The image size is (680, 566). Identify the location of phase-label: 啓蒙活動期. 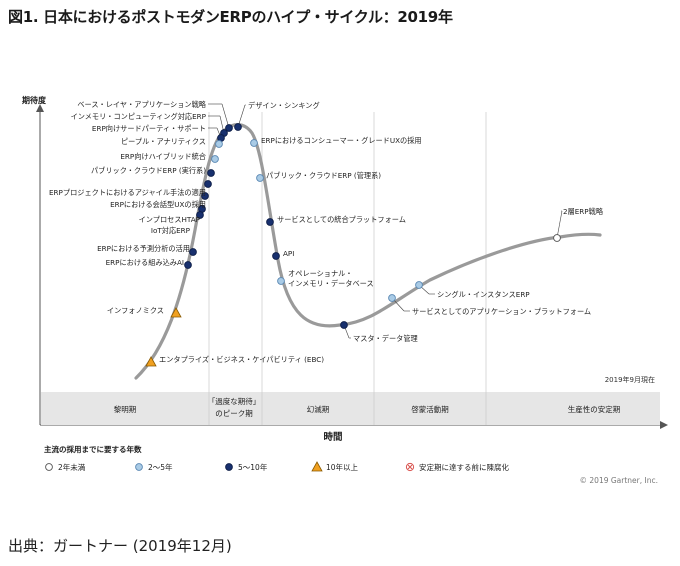
(430, 409).